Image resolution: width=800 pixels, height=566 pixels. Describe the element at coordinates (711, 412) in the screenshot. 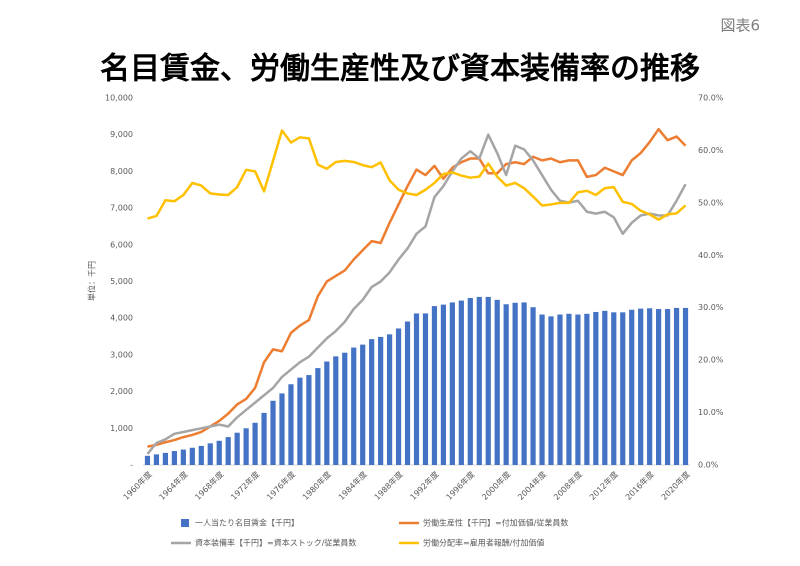

I see `y2-tick-label: 10.0%` at that location.